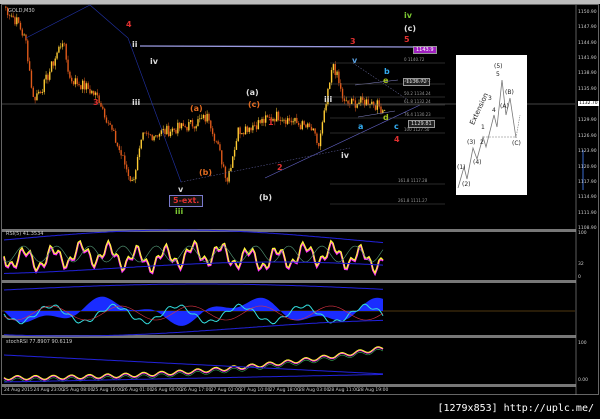 The image size is (600, 419). What do you see at coordinates (181, 189) in the screenshot?
I see `wave-label-w_v1: v` at bounding box center [181, 189].